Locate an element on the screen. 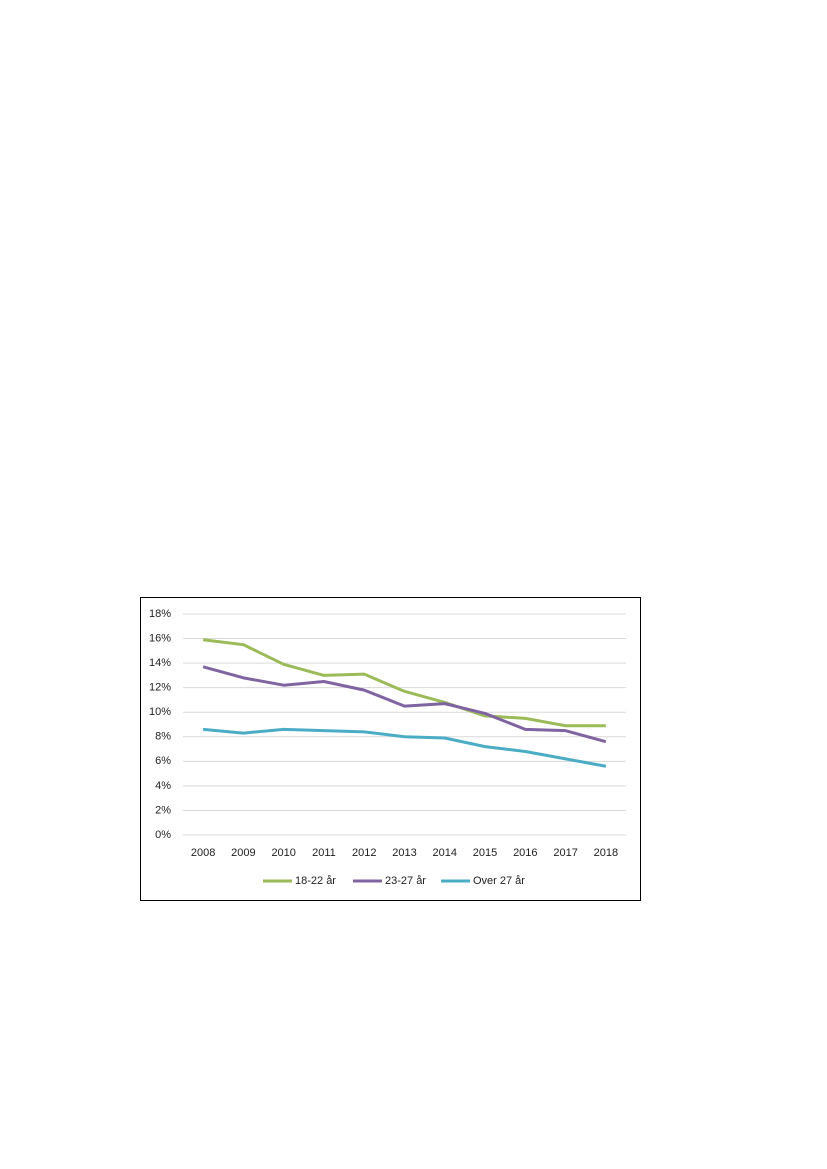 This screenshot has height=1169, width=827. x-tick-label: 2016 is located at coordinates (525, 853).